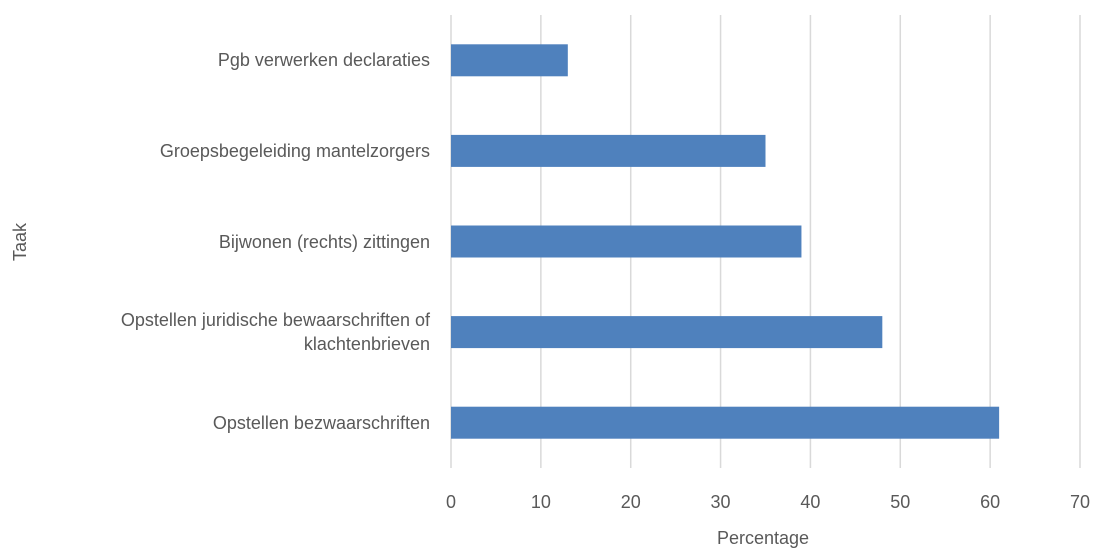 Image resolution: width=1097 pixels, height=550 pixels. What do you see at coordinates (540, 502) in the screenshot?
I see `x-tick-label: 10` at bounding box center [540, 502].